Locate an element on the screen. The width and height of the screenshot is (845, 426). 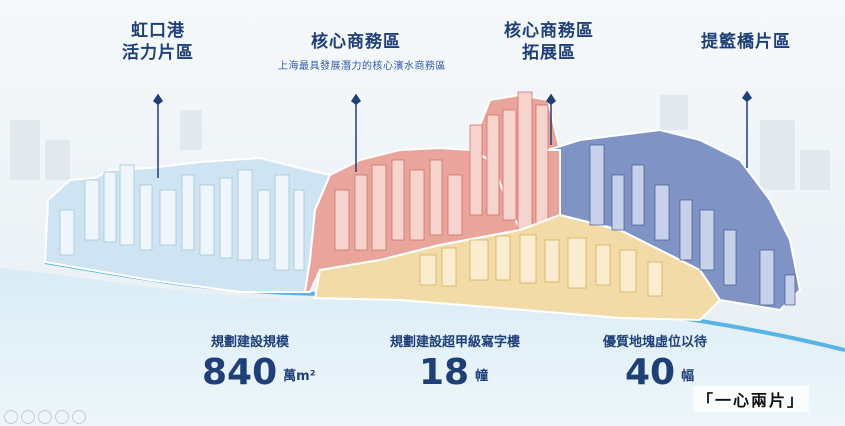
district-label-core: 核心商務區 is located at coordinates (356, 42).